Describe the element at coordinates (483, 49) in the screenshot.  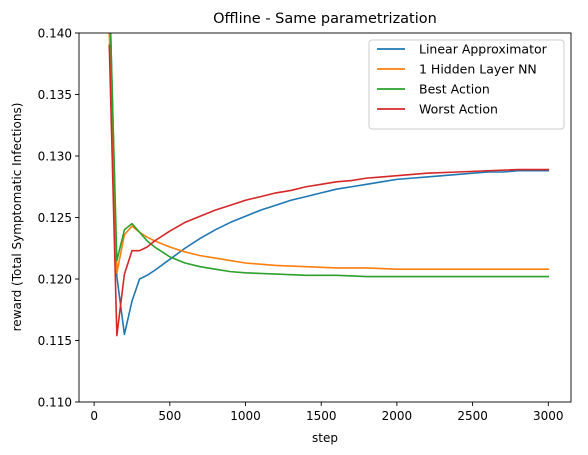
I see `legend-label: Linear Approximator` at that location.